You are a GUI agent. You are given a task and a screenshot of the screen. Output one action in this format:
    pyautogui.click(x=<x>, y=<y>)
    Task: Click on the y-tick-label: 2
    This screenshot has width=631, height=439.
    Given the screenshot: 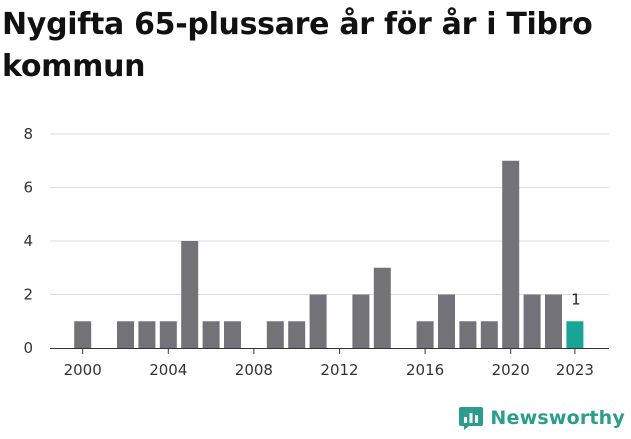 What is the action you would take?
    pyautogui.click(x=28, y=295)
    